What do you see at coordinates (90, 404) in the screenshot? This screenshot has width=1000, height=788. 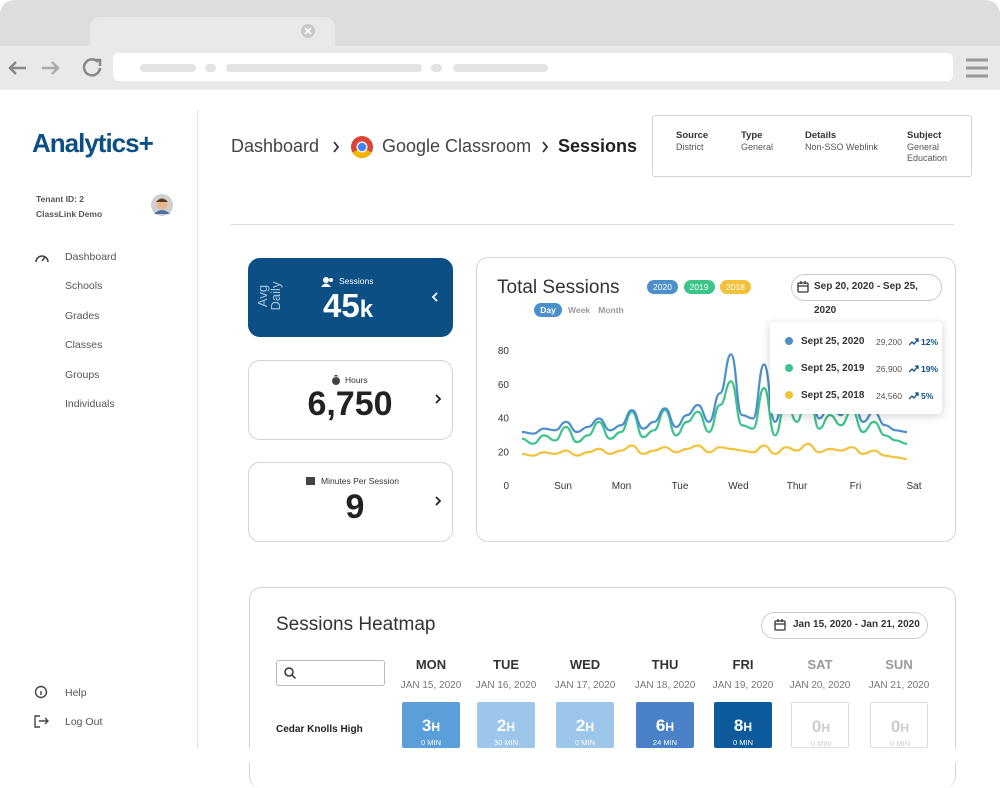 I see `nav-item: Individuals` at bounding box center [90, 404].